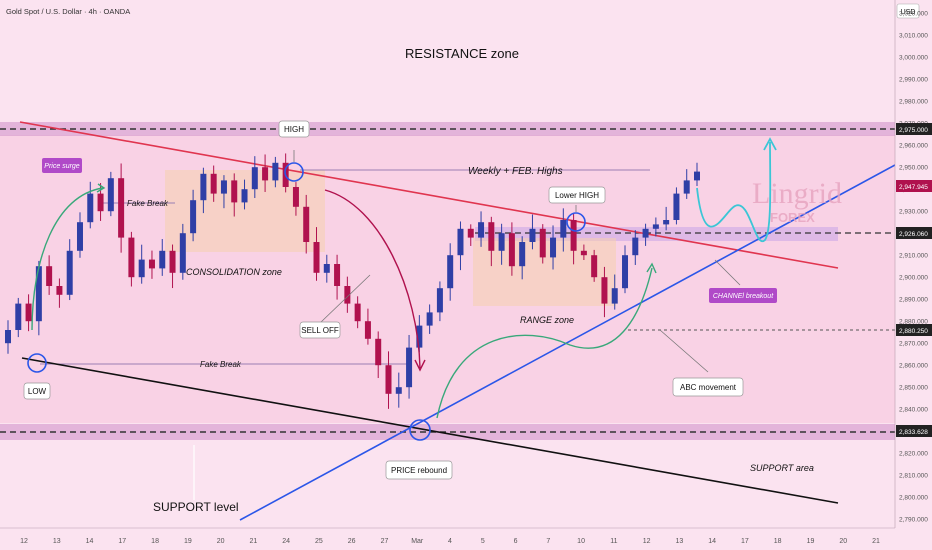  What do you see at coordinates (908, 11) in the screenshot?
I see `currency-box` at bounding box center [908, 11].